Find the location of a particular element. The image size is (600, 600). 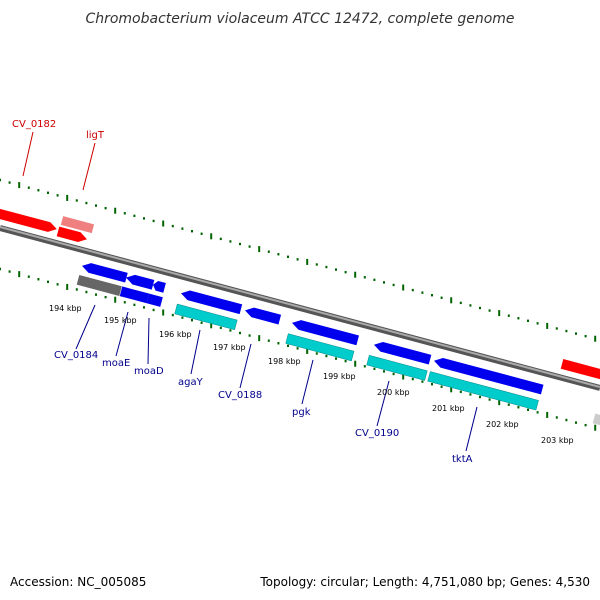

feature-moad-gene-shape is located at coordinates (154, 300).